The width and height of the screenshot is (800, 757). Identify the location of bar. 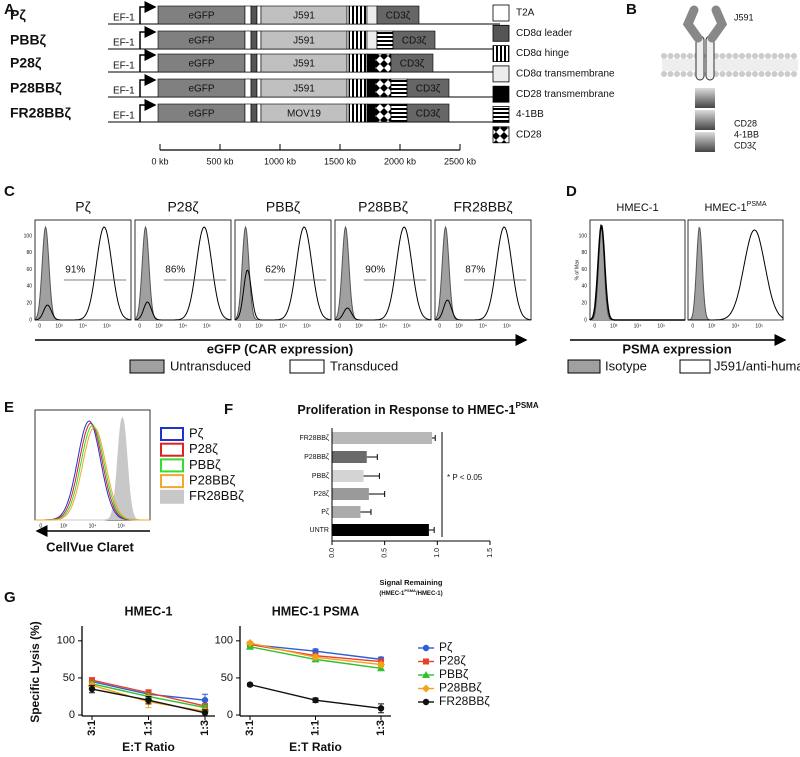
(349, 457).